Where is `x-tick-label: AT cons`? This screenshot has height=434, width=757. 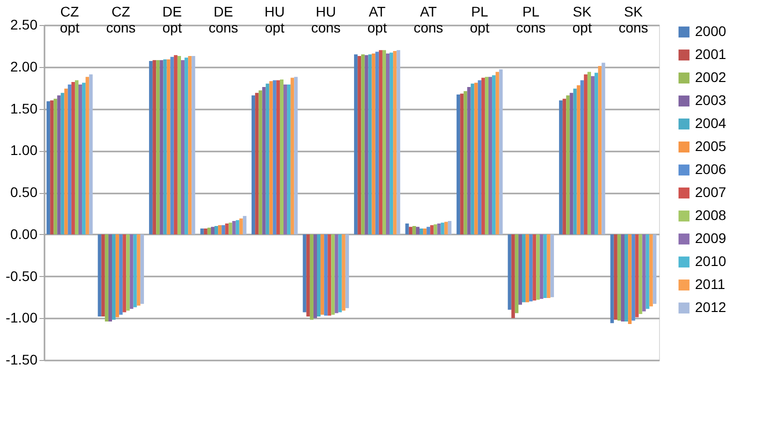 x-tick-label: AT cons is located at coordinates (429, 20).